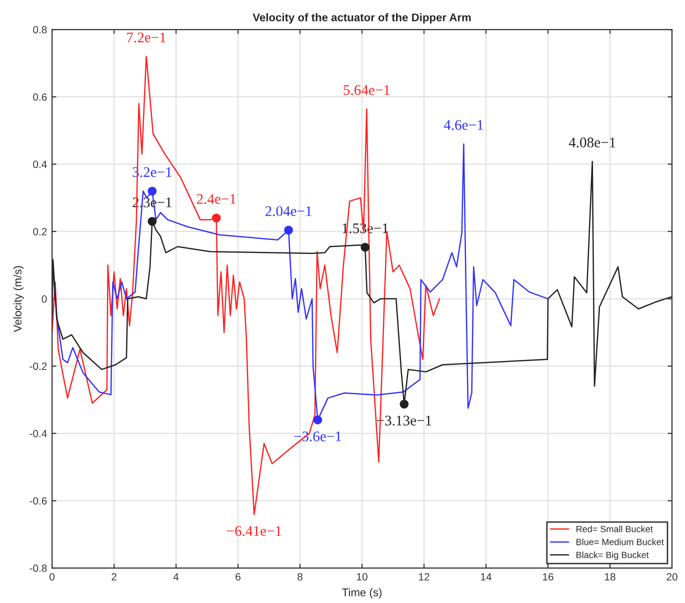 This screenshot has height=603, width=685. I want to click on x-tick-label: 10, so click(362, 577).